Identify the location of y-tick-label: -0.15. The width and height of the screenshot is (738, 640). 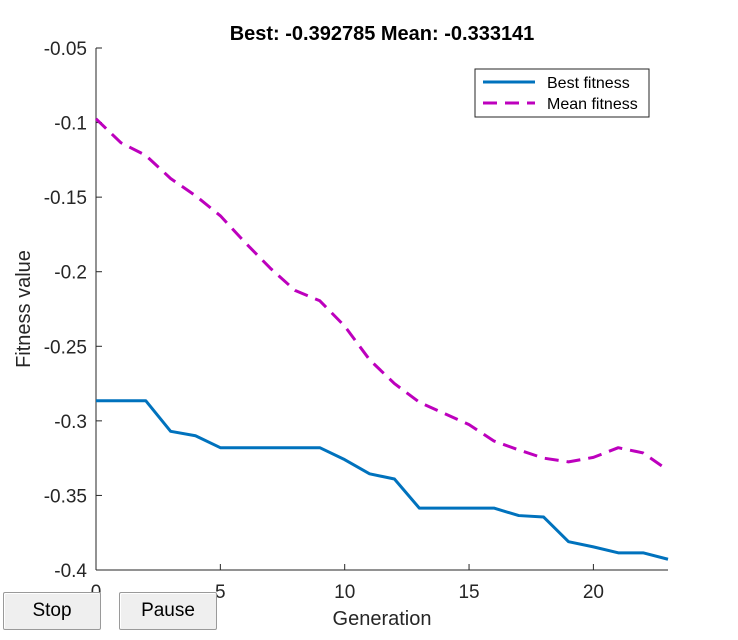
(65, 198).